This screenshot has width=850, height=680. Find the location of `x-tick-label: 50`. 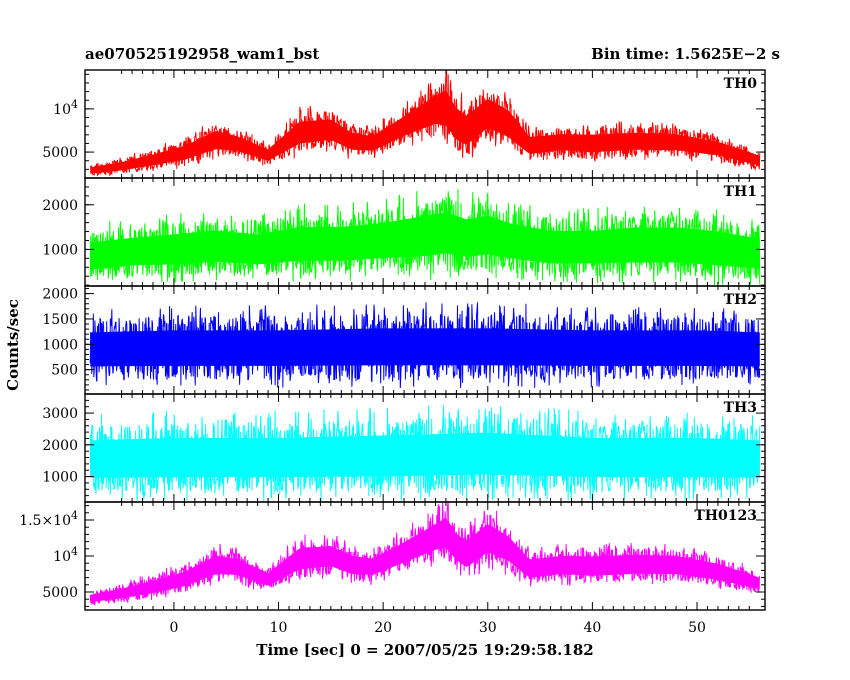

x-tick-label: 50 is located at coordinates (697, 628).